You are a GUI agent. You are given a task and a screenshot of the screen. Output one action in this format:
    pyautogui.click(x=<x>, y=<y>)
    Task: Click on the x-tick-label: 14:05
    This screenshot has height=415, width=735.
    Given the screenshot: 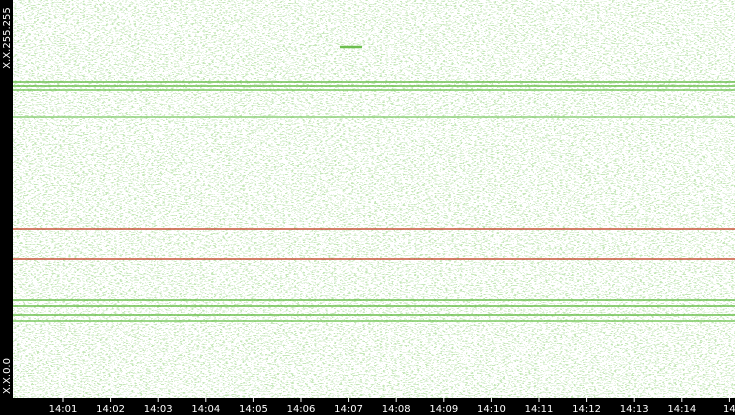 What is the action you would take?
    pyautogui.click(x=253, y=409)
    